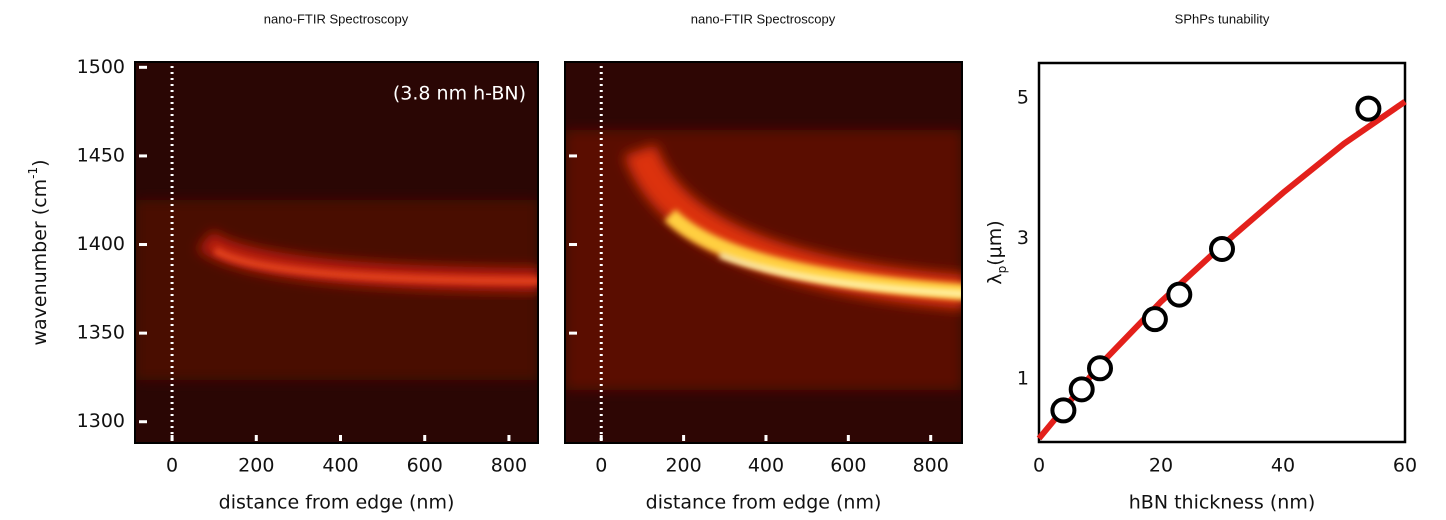  What do you see at coordinates (101, 67) in the screenshot?
I see `y-tick-label: 1500` at bounding box center [101, 67].